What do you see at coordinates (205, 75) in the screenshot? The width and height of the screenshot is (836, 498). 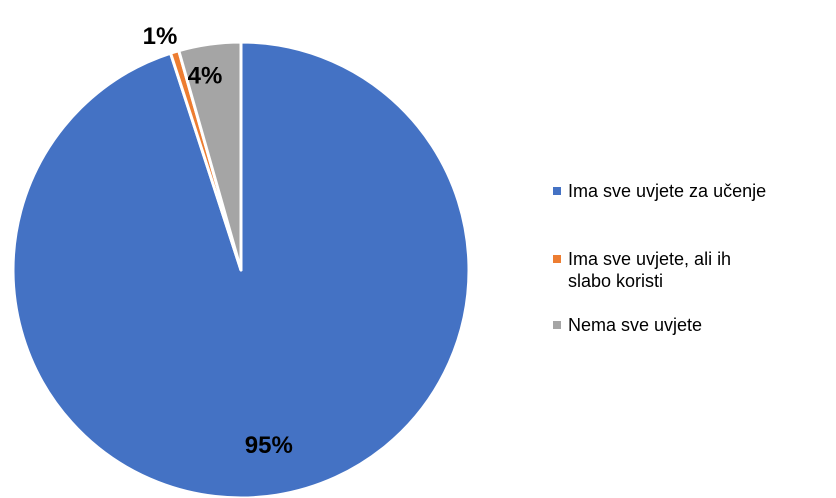 I see `pie-data-label-2: 4%` at bounding box center [205, 75].